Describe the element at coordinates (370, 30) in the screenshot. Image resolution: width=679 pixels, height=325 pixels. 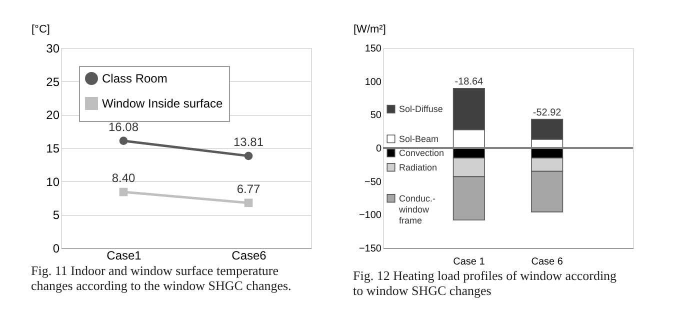
I see `y-axis-title: [W/m²]` at that location.